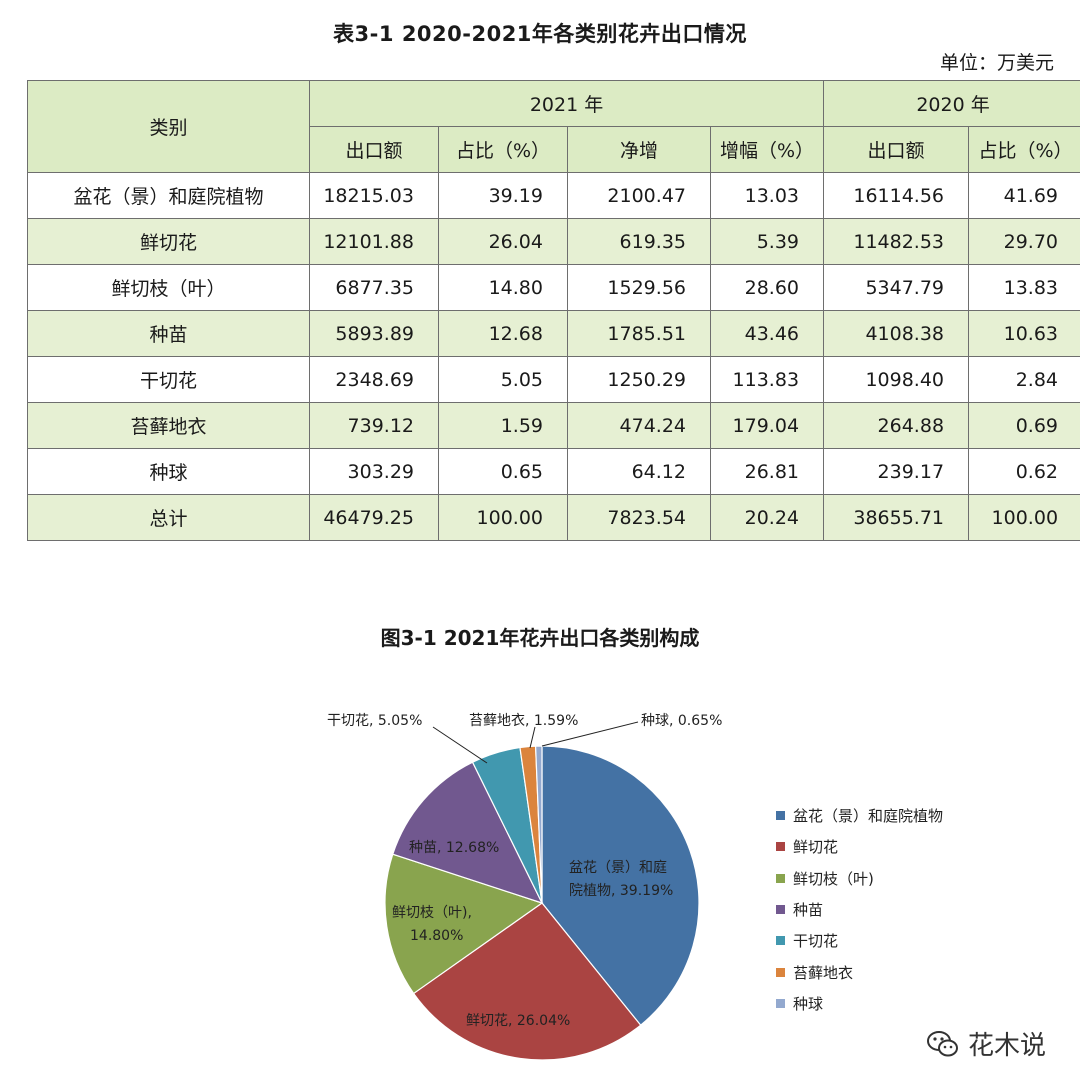  I want to click on slice-label-3: 种苗, 12.68%, so click(454, 848).